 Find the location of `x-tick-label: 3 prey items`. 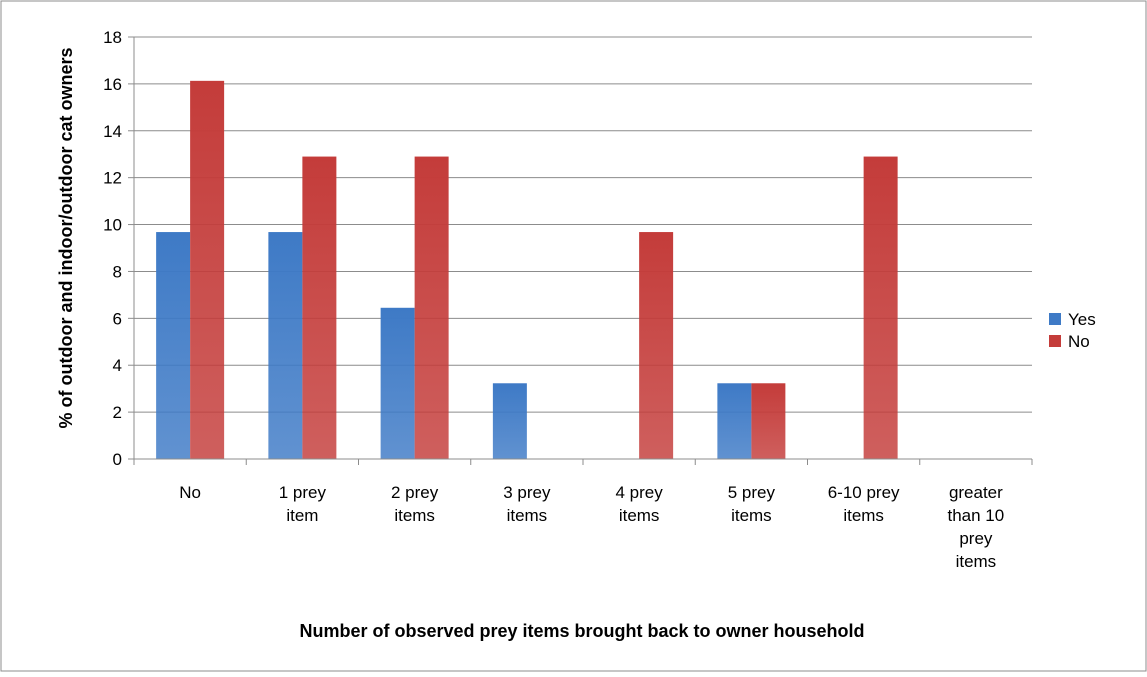

x-tick-label: 3 prey items is located at coordinates (527, 504).